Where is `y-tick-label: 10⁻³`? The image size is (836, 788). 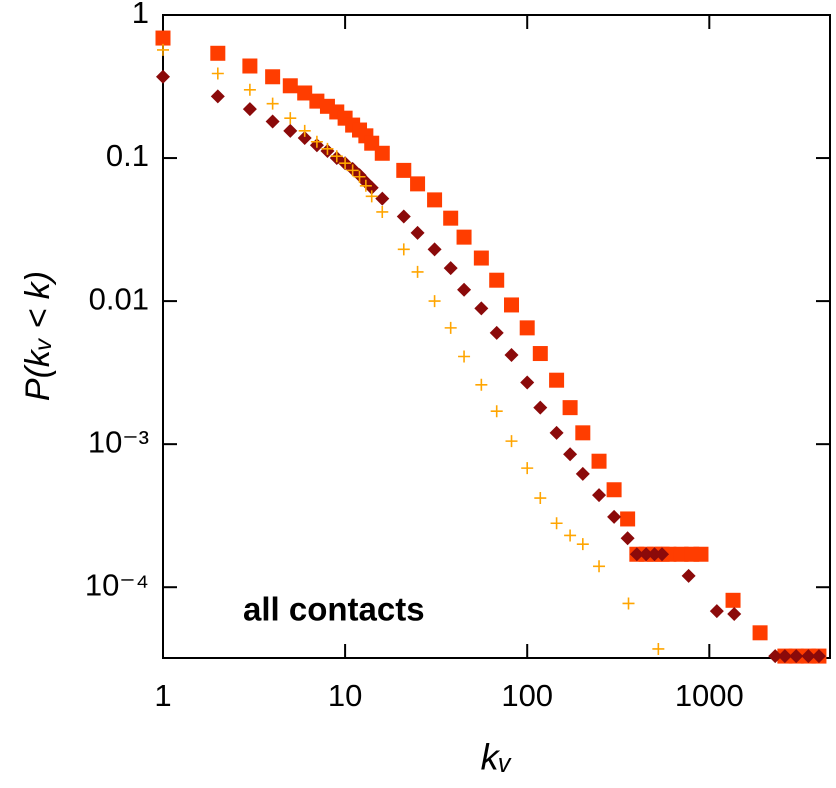
y-tick-label: 10⁻³ is located at coordinates (118, 441).